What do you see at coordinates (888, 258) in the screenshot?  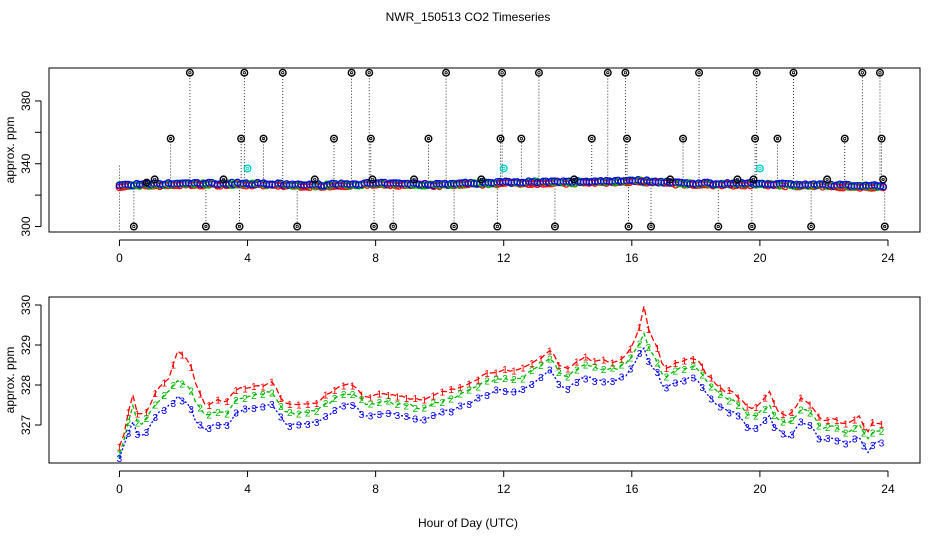 I see `x-tick-label-top: 24` at bounding box center [888, 258].